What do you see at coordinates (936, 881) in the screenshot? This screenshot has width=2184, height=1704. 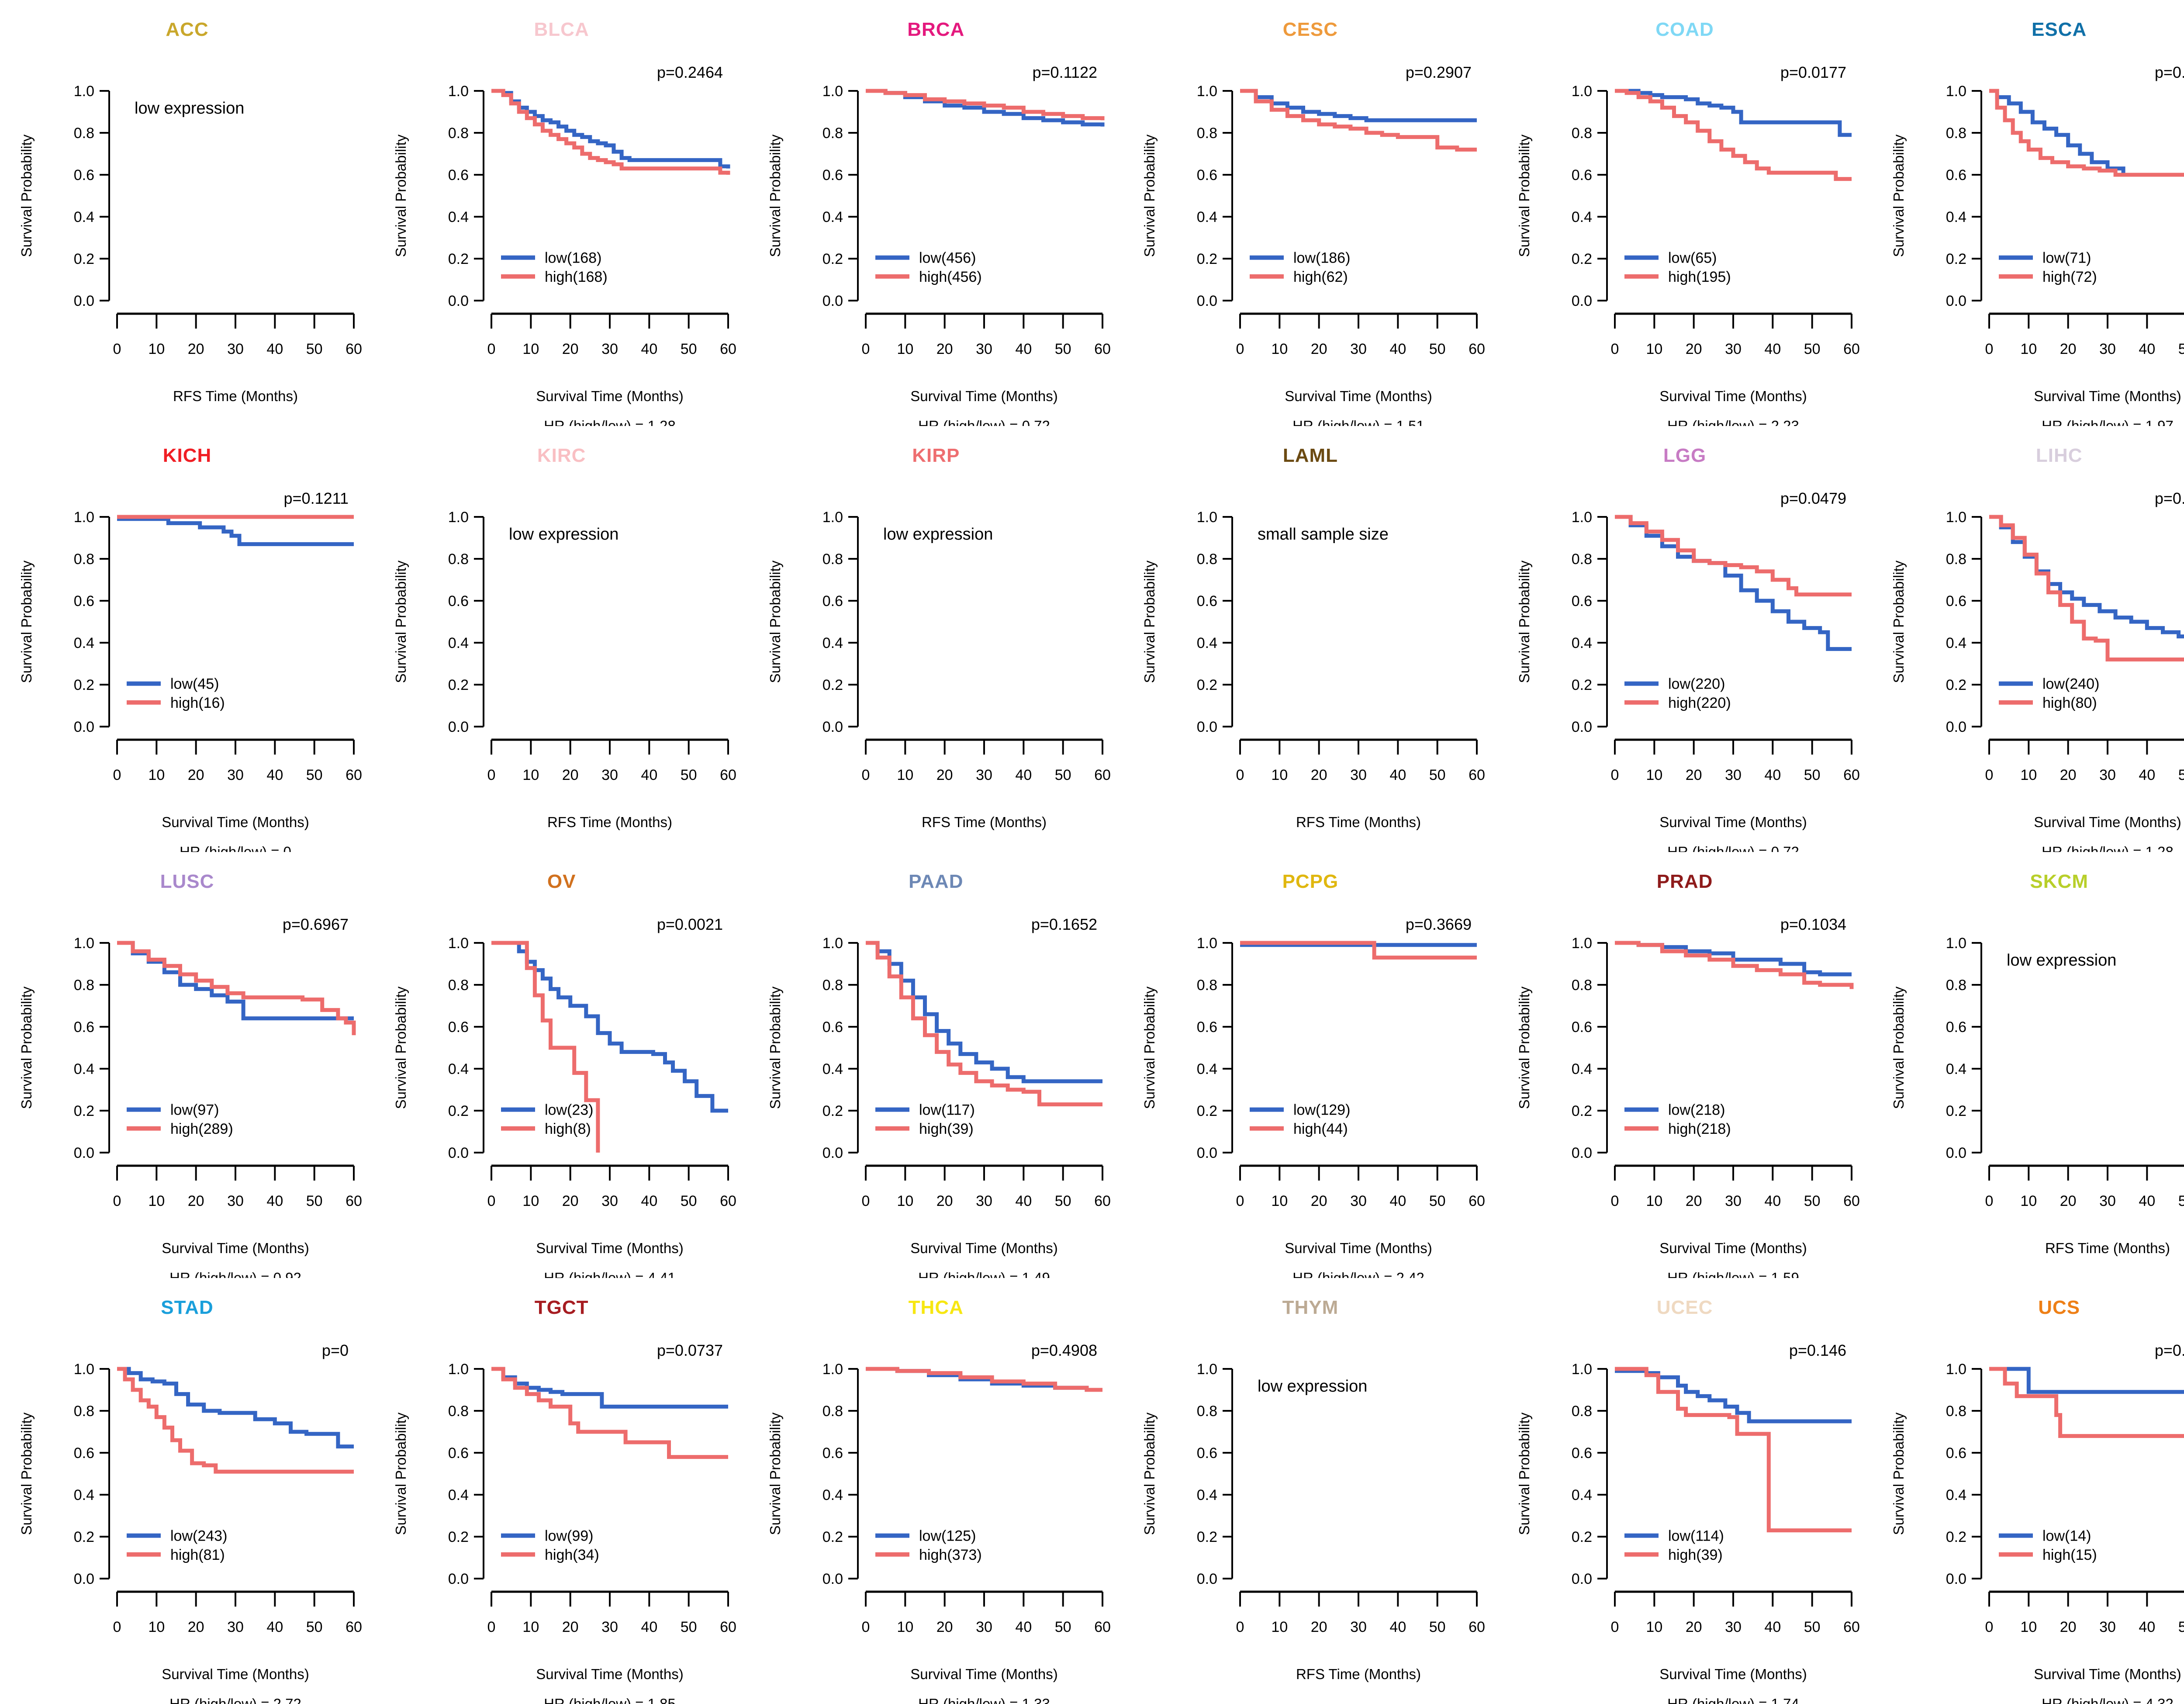 I see `panel-title-paad: PAAD` at bounding box center [936, 881].